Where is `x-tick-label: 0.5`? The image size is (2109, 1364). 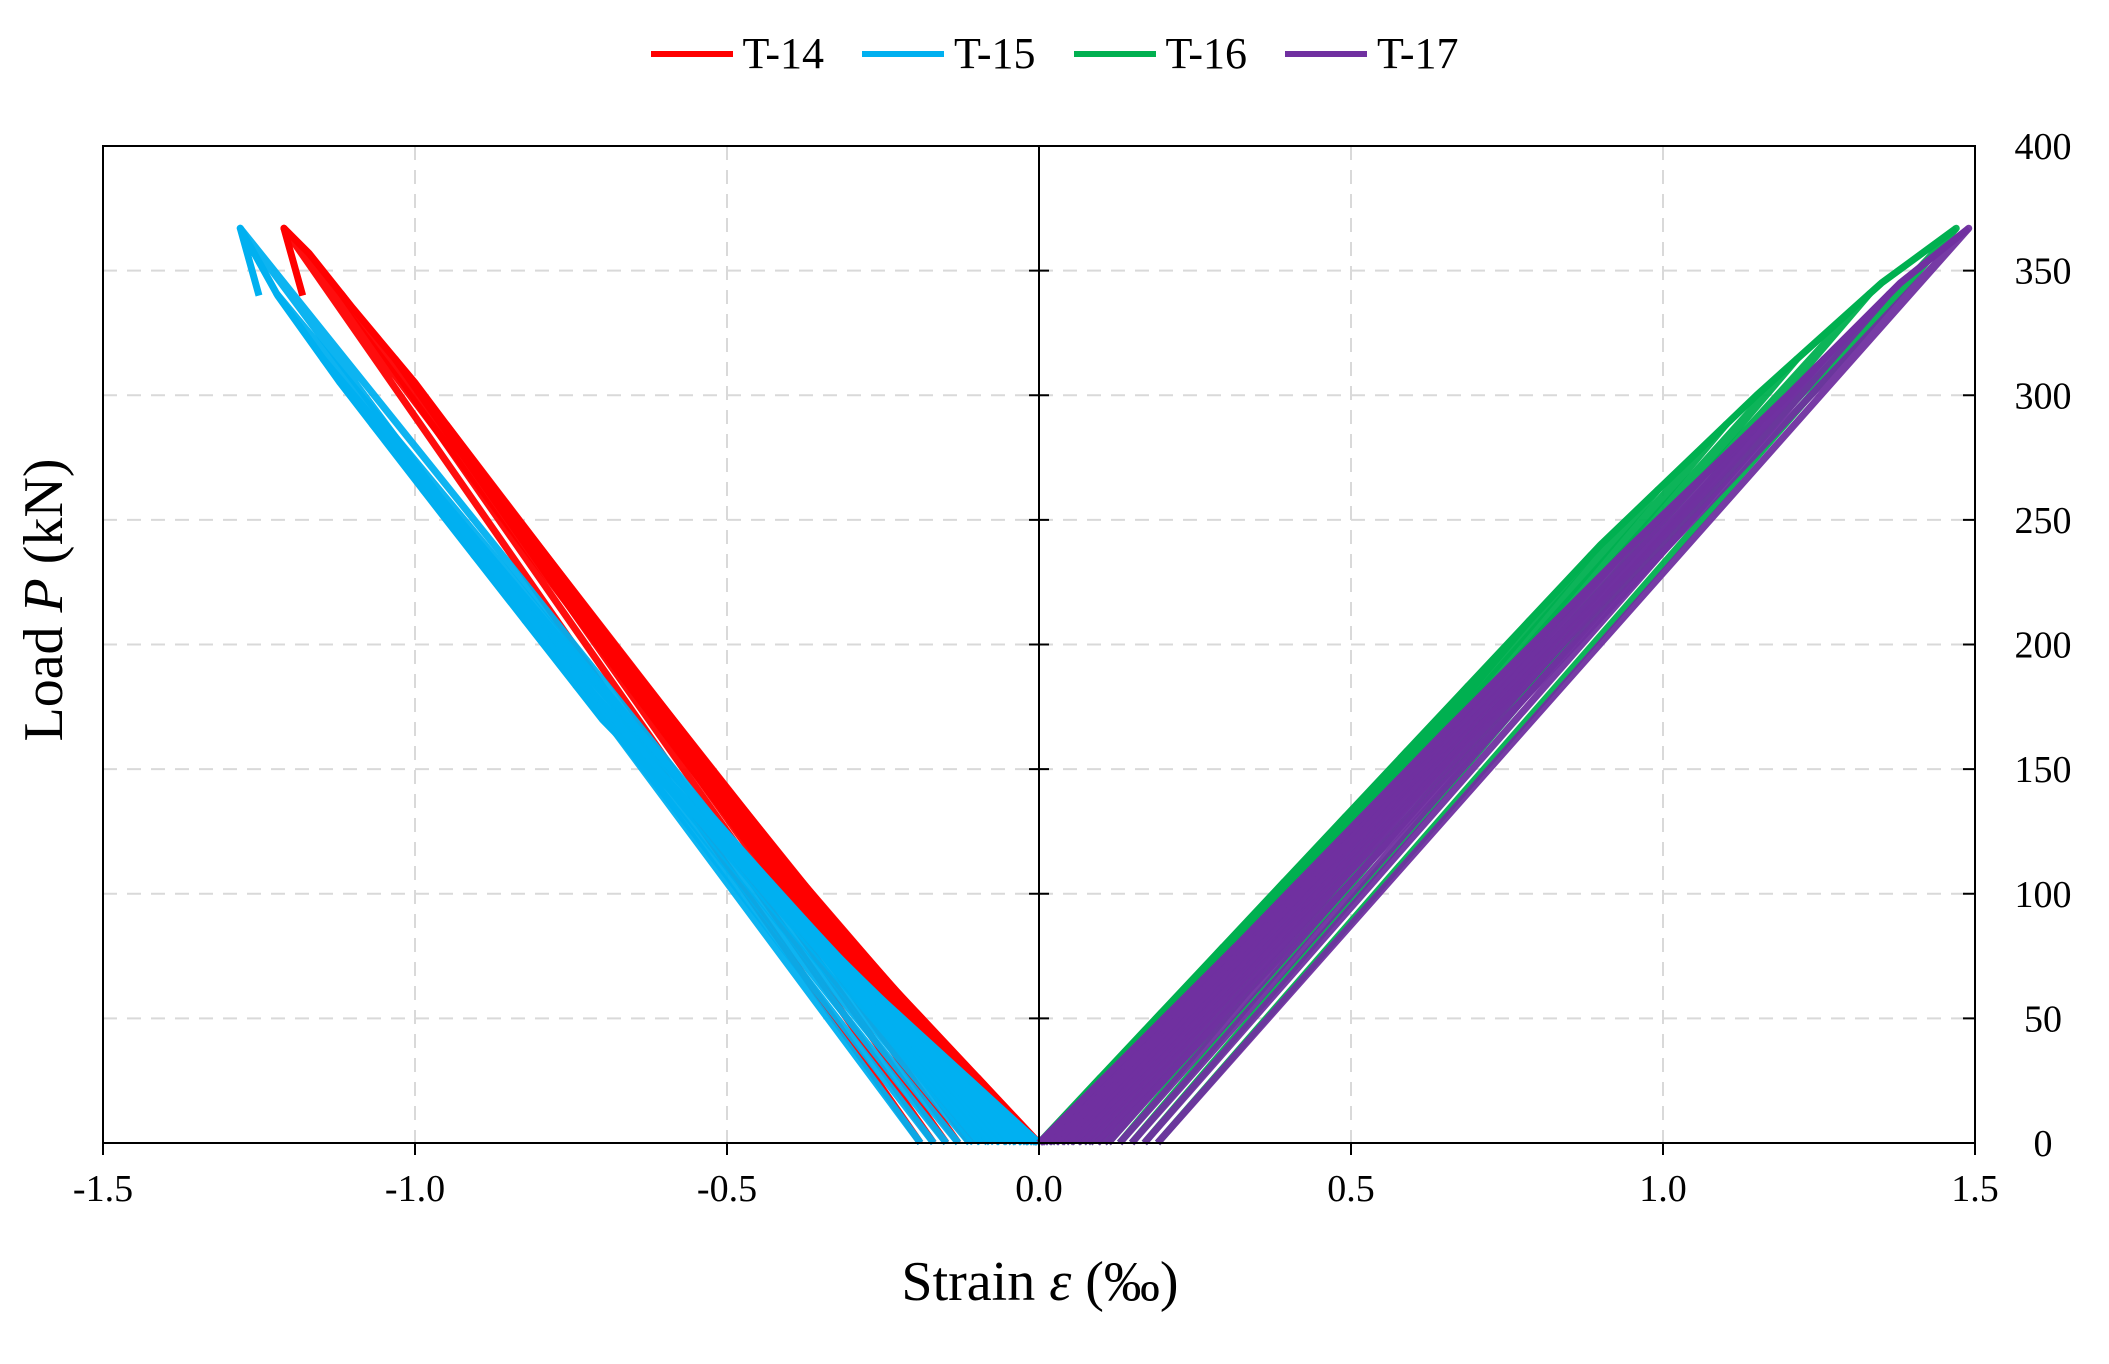
x-tick-label: 0.5 is located at coordinates (1351, 1189).